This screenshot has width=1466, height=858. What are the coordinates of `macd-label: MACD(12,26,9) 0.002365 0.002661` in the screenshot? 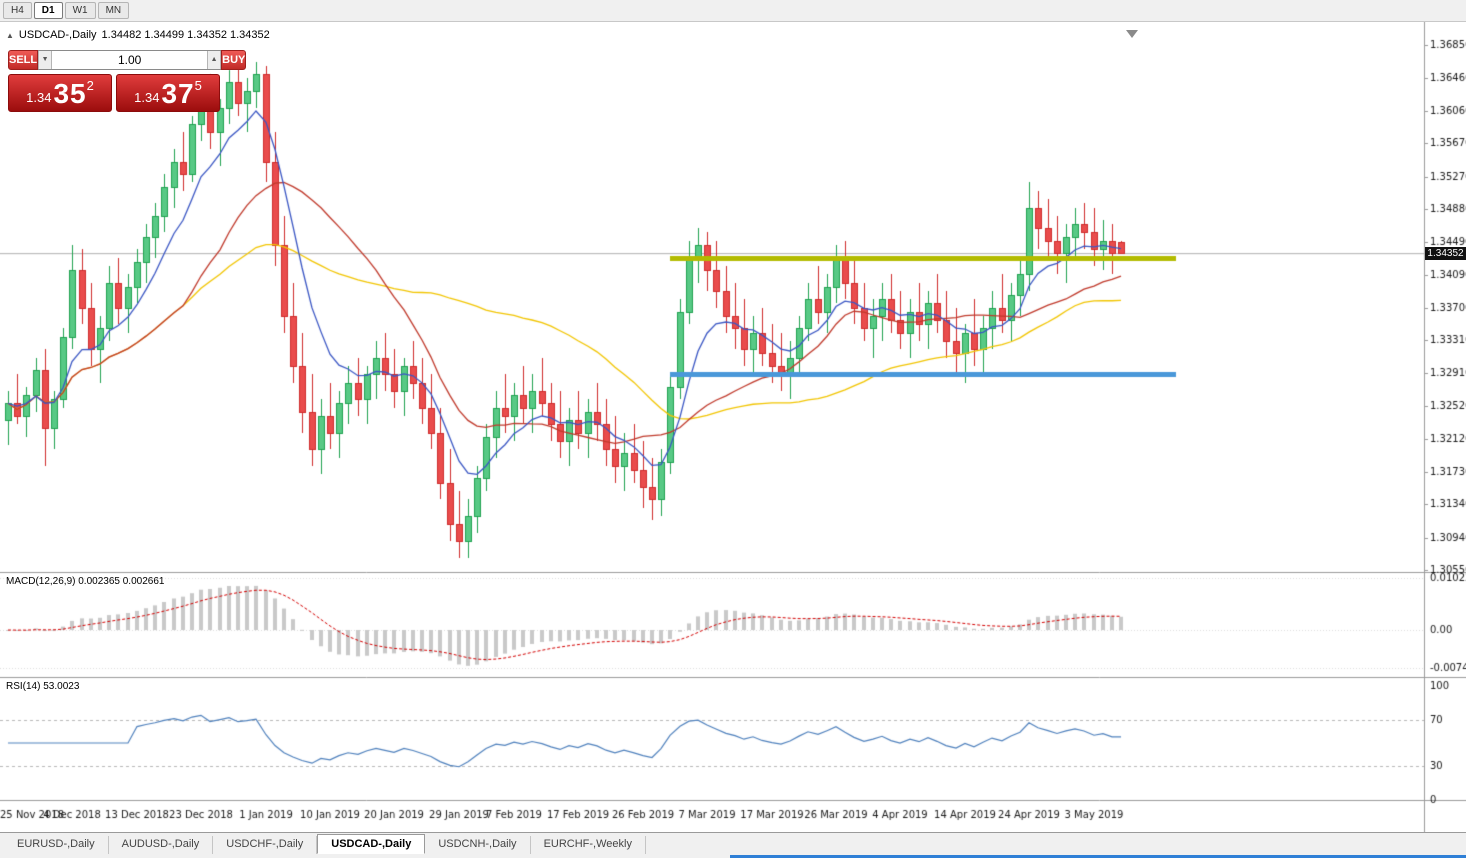 It's located at (85, 581).